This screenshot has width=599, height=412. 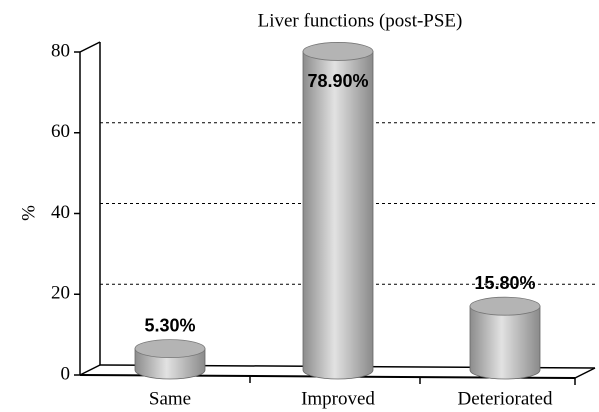 I want to click on y-tick-label: 80, so click(x=60, y=50).